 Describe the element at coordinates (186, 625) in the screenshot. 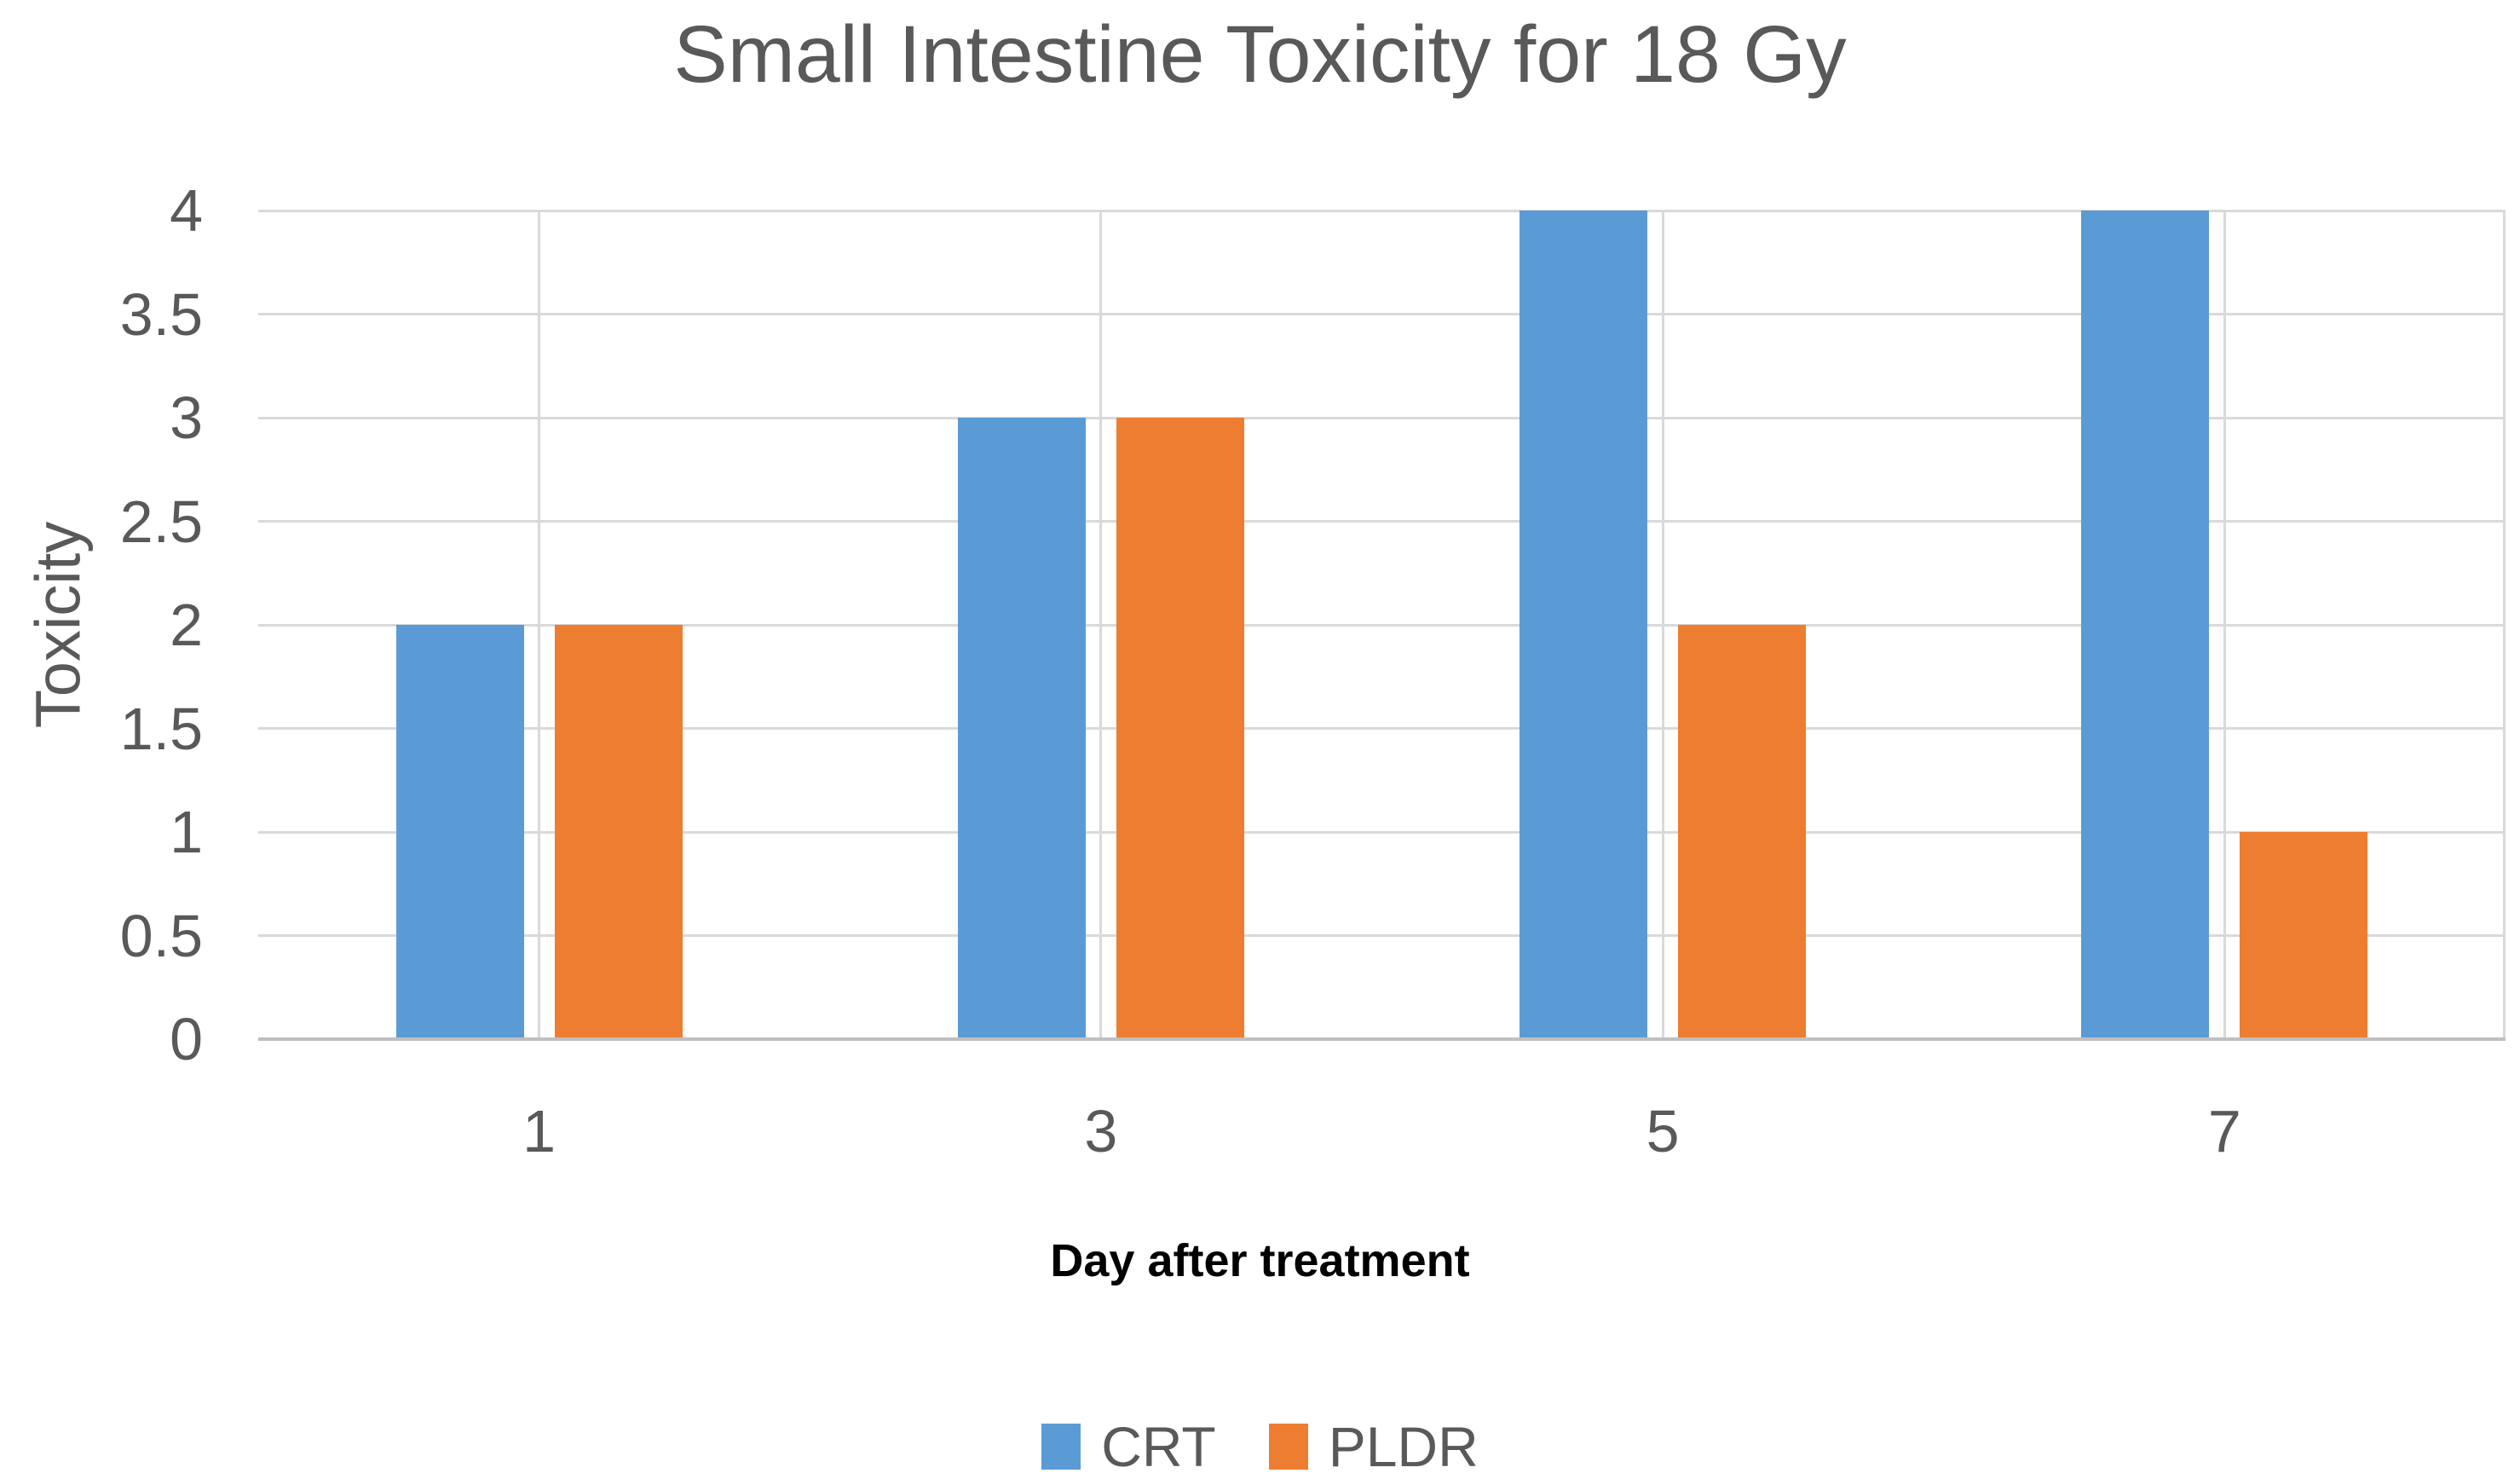

I see `y-tick-label: 2` at that location.